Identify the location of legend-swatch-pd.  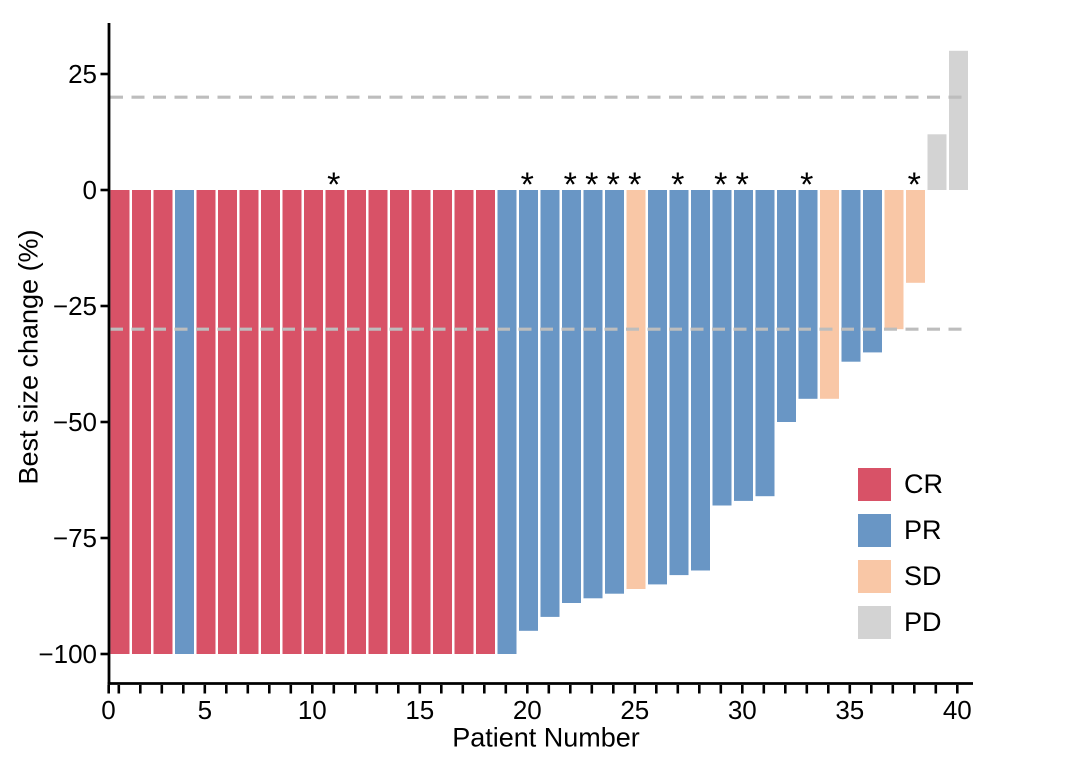
(874, 622).